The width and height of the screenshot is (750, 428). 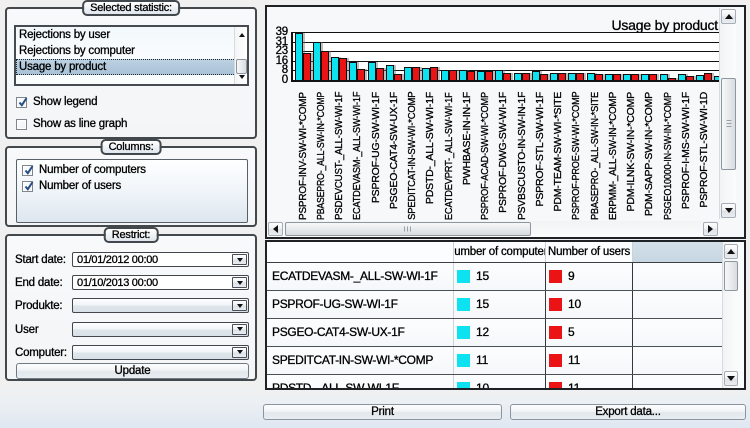 I want to click on show-as-line-graph-option-checkbox-unchecked, so click(x=21, y=124).